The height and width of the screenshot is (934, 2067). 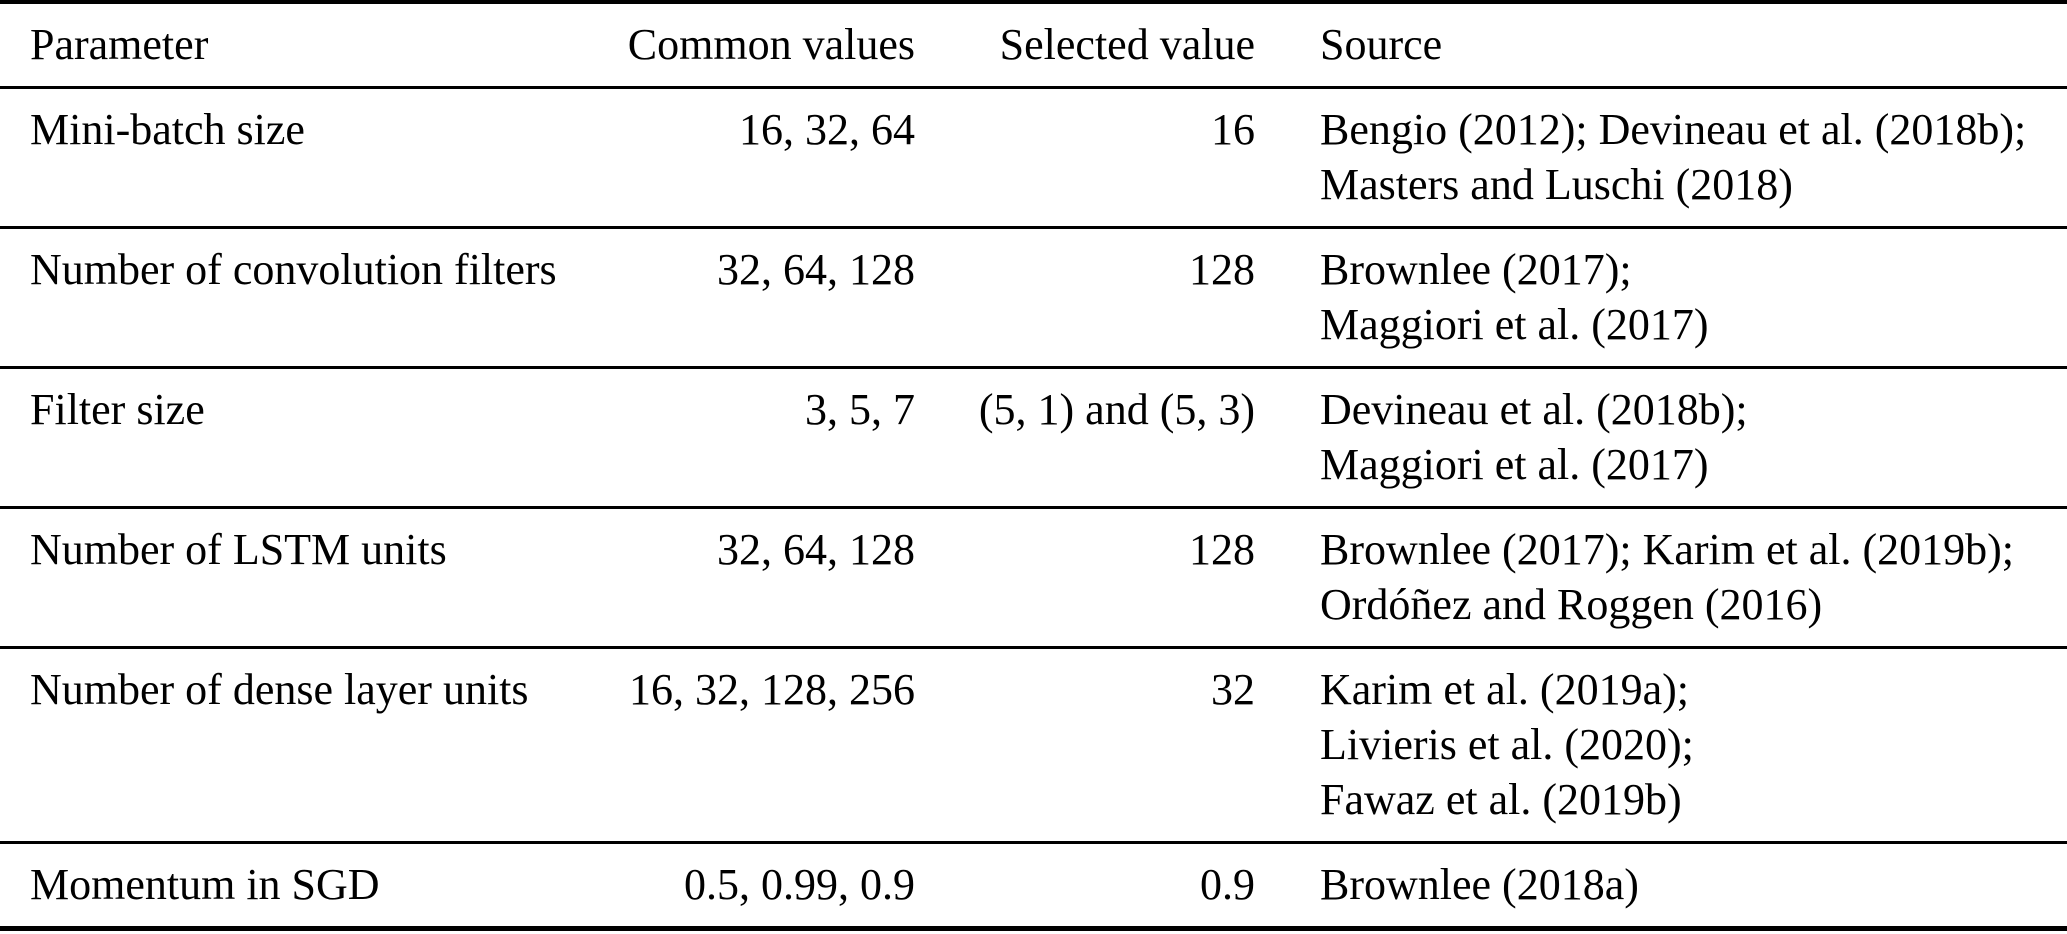 I want to click on selected-value-cell: 32, so click(x=1233, y=689).